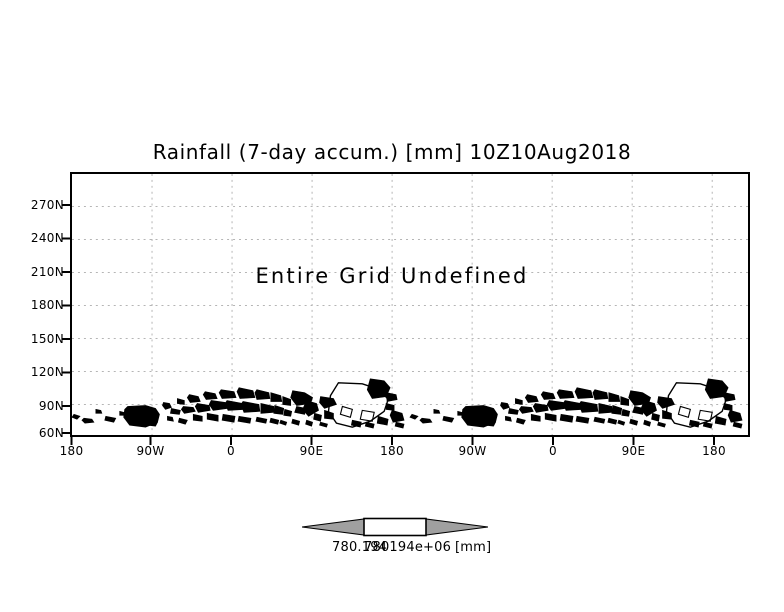 Image resolution: width=784 pixels, height=612 pixels. I want to click on colorbar-under-arrow, so click(333, 527).